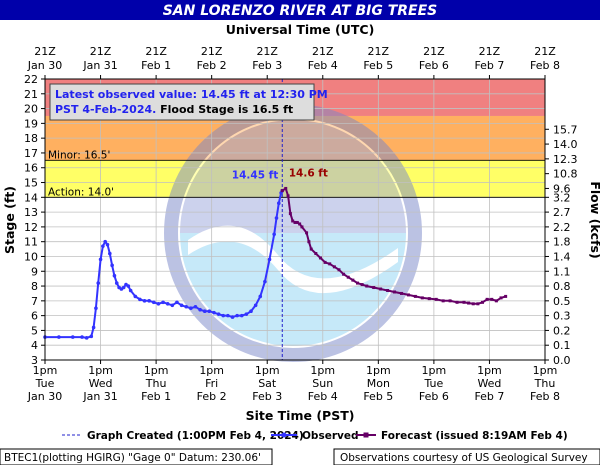 This screenshot has width=600, height=465. What do you see at coordinates (34, 301) in the screenshot?
I see `left-tick-label: 7` at bounding box center [34, 301].